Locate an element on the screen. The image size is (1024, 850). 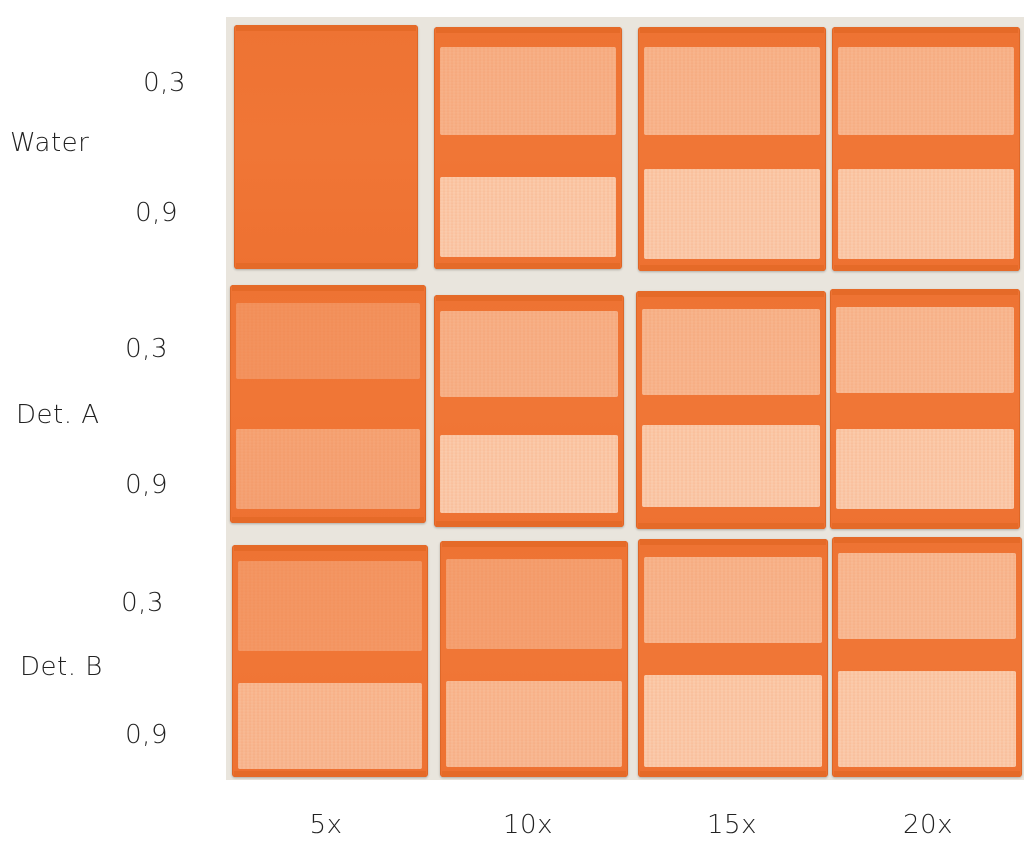
detb-upper-label: 0,3 is located at coordinates (142, 603).